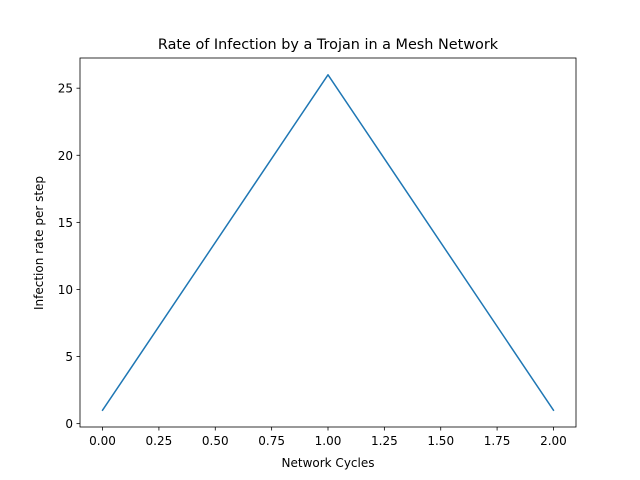 Image resolution: width=640 pixels, height=480 pixels. What do you see at coordinates (65, 223) in the screenshot?
I see `y-tick-label: 15` at bounding box center [65, 223].